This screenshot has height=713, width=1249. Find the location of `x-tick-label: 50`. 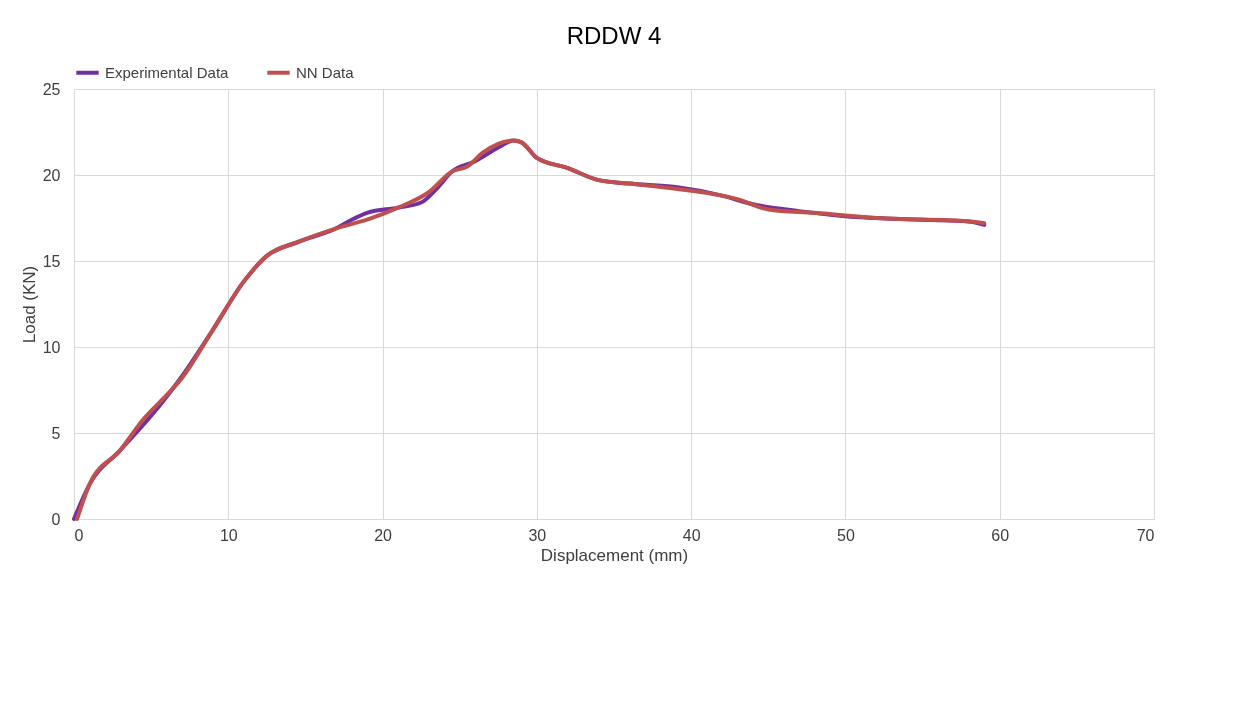

x-tick-label: 50 is located at coordinates (846, 535).